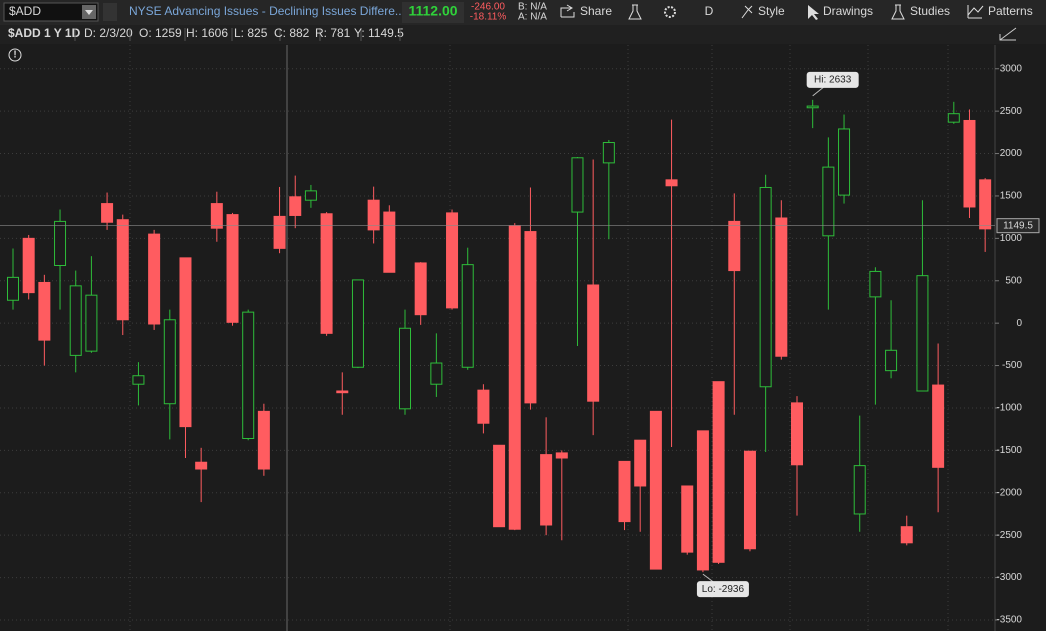 Image resolution: width=1046 pixels, height=631 pixels. Describe the element at coordinates (930, 11) in the screenshot. I see `studies-button: Studies` at that location.